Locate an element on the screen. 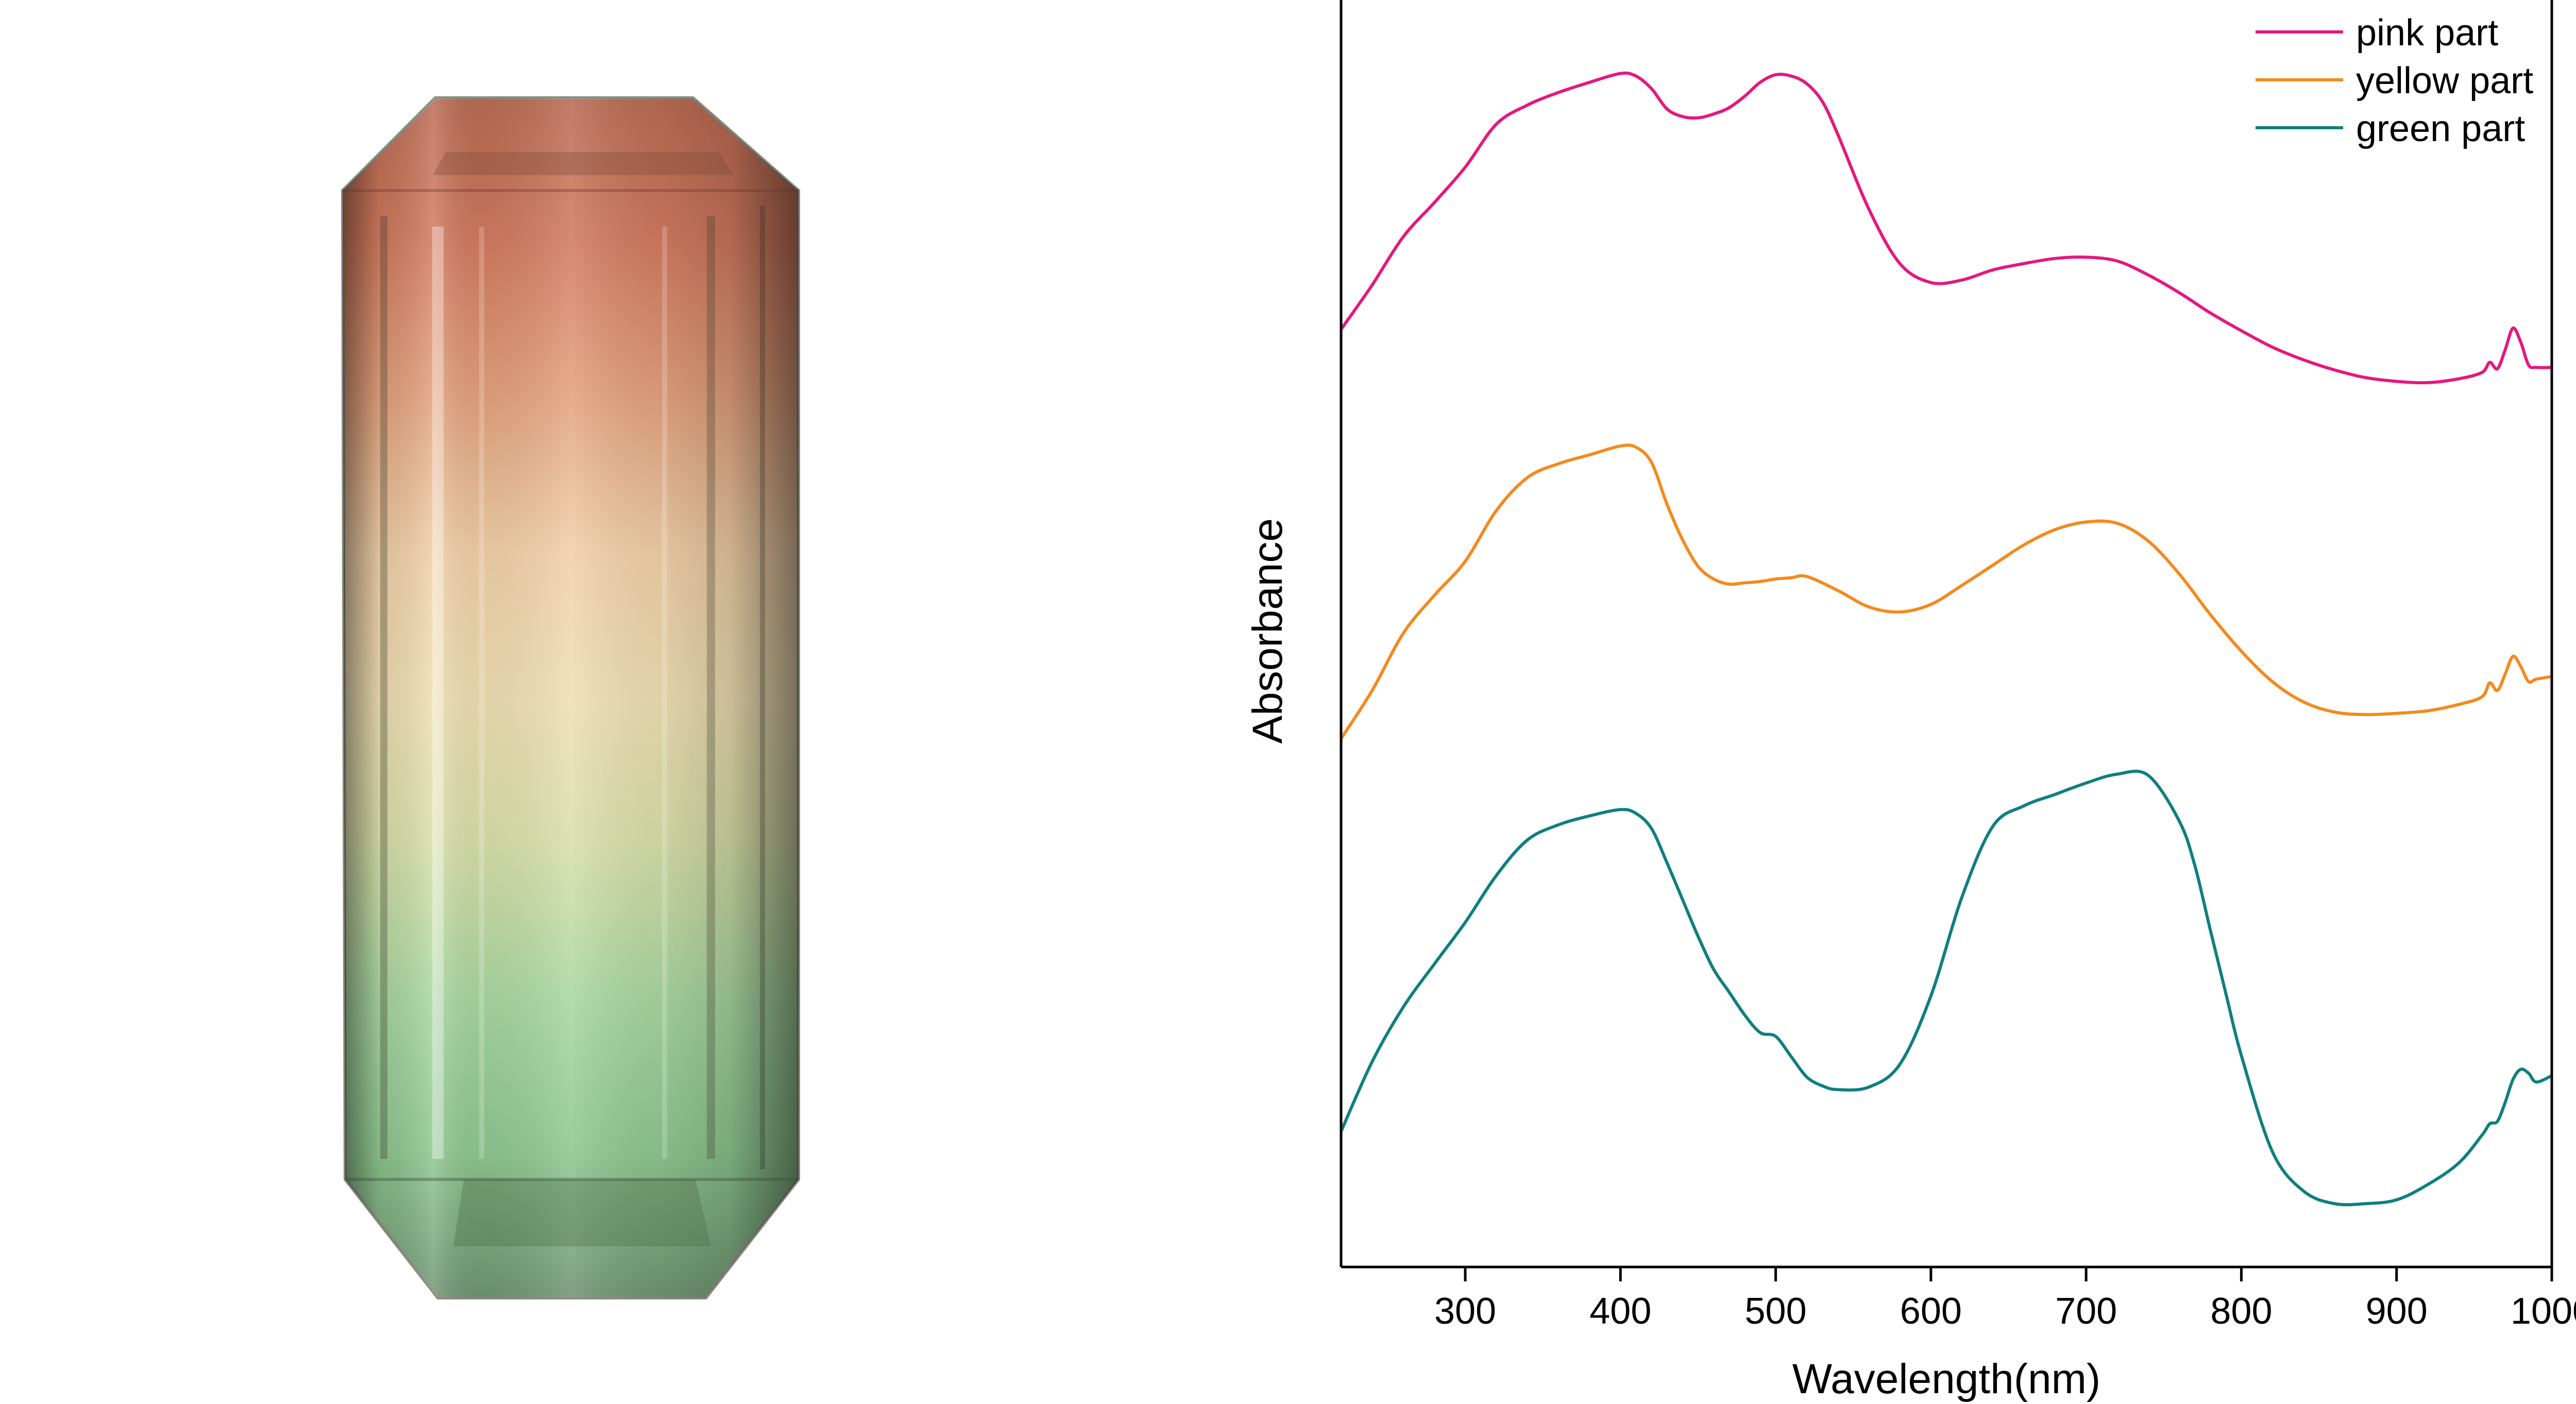  x-tick-label: 900 is located at coordinates (2397, 1312).